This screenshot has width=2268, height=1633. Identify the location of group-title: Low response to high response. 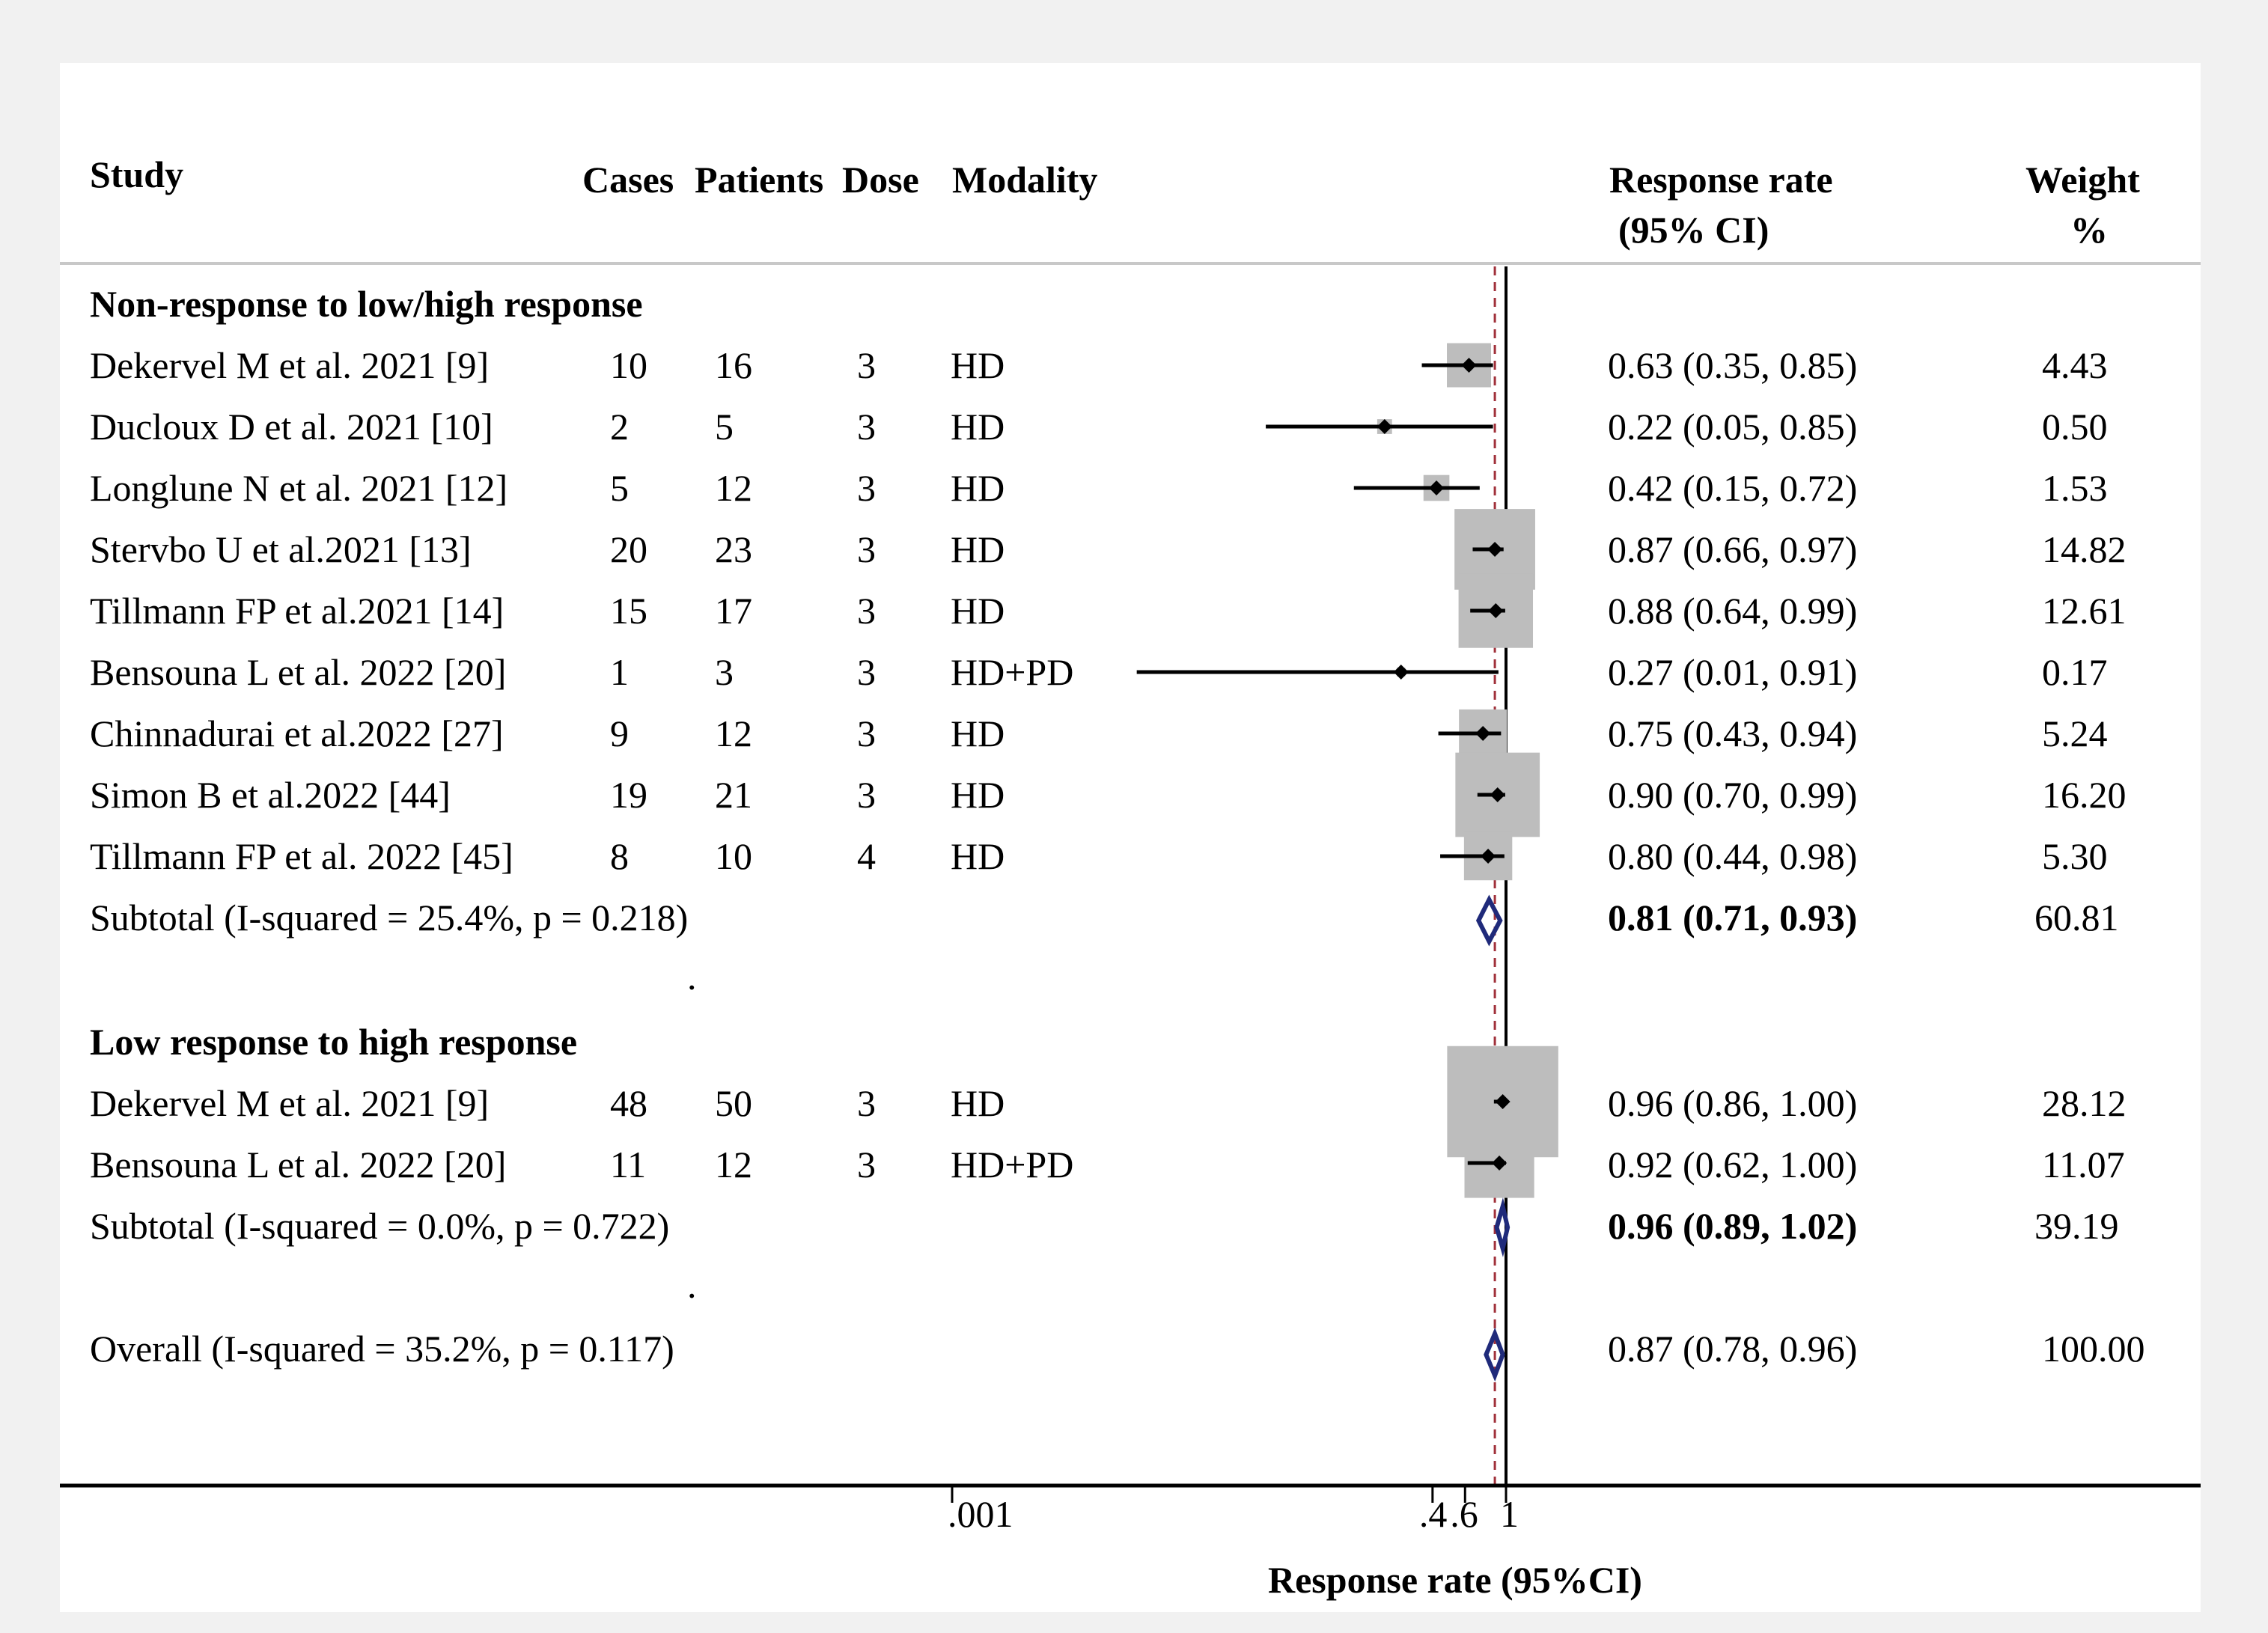
(334, 1042).